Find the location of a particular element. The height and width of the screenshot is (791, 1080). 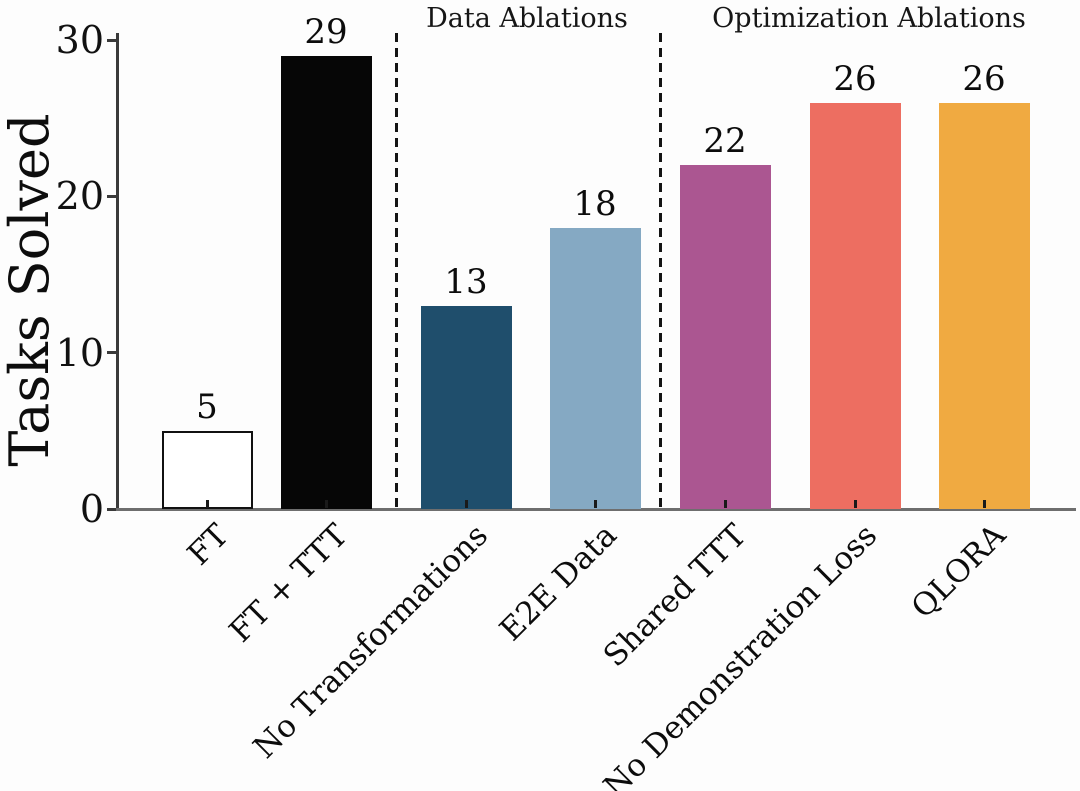

bar-ft is located at coordinates (207, 469).